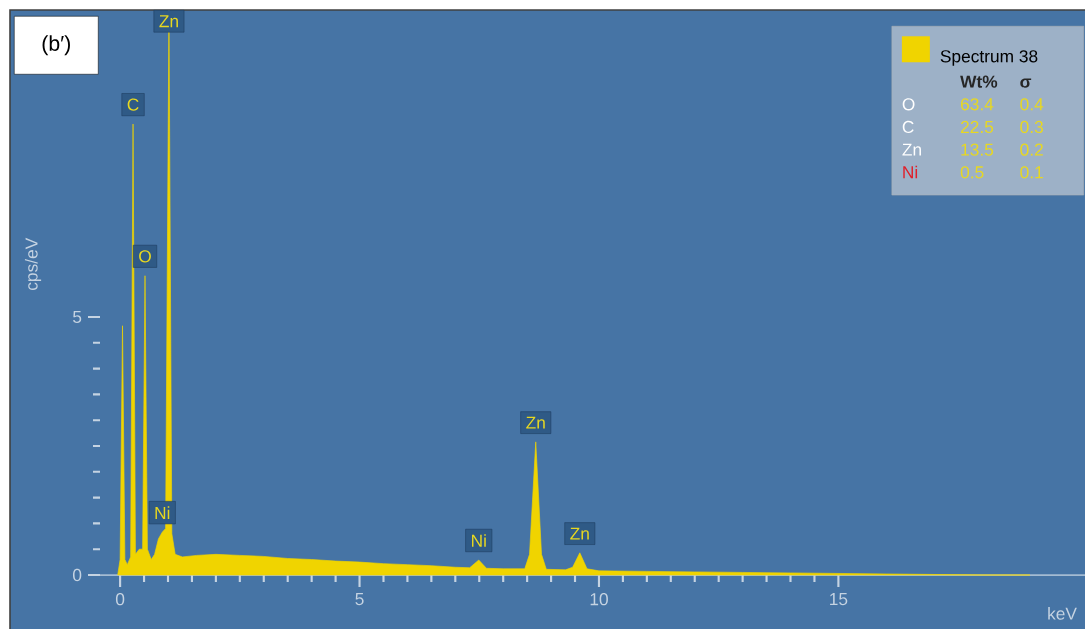  Describe the element at coordinates (56, 45) in the screenshot. I see `text: (b′)` at that location.